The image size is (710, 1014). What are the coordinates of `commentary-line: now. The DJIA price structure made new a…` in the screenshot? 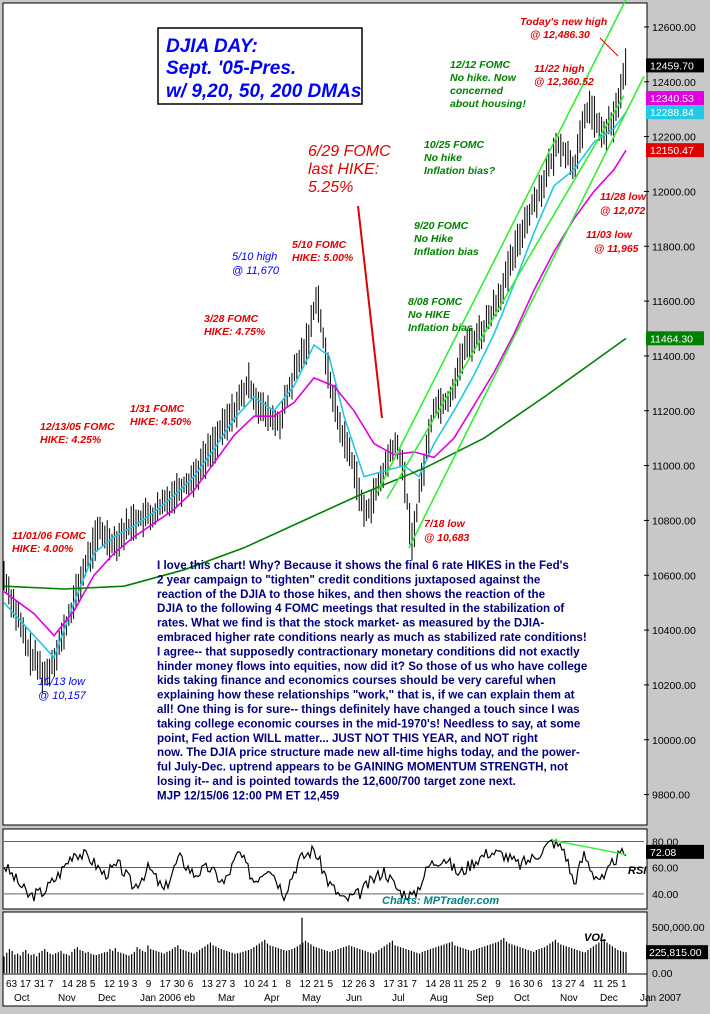 It's located at (368, 752).